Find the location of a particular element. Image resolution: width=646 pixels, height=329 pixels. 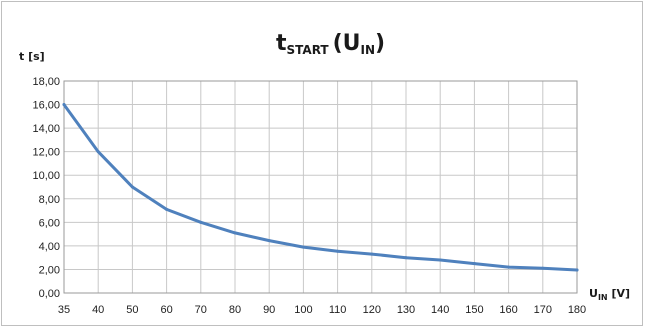

x-tick-label: 35 is located at coordinates (64, 310).